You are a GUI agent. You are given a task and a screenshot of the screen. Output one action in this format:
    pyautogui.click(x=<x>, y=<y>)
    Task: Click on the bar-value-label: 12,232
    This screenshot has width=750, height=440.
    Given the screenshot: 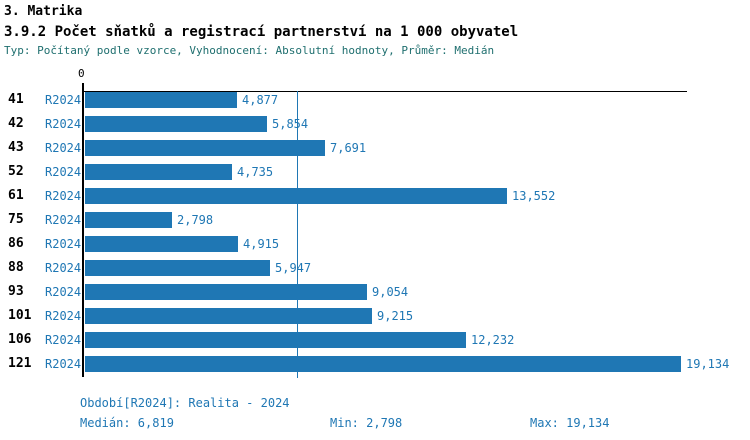 What is the action you would take?
    pyautogui.click(x=493, y=340)
    